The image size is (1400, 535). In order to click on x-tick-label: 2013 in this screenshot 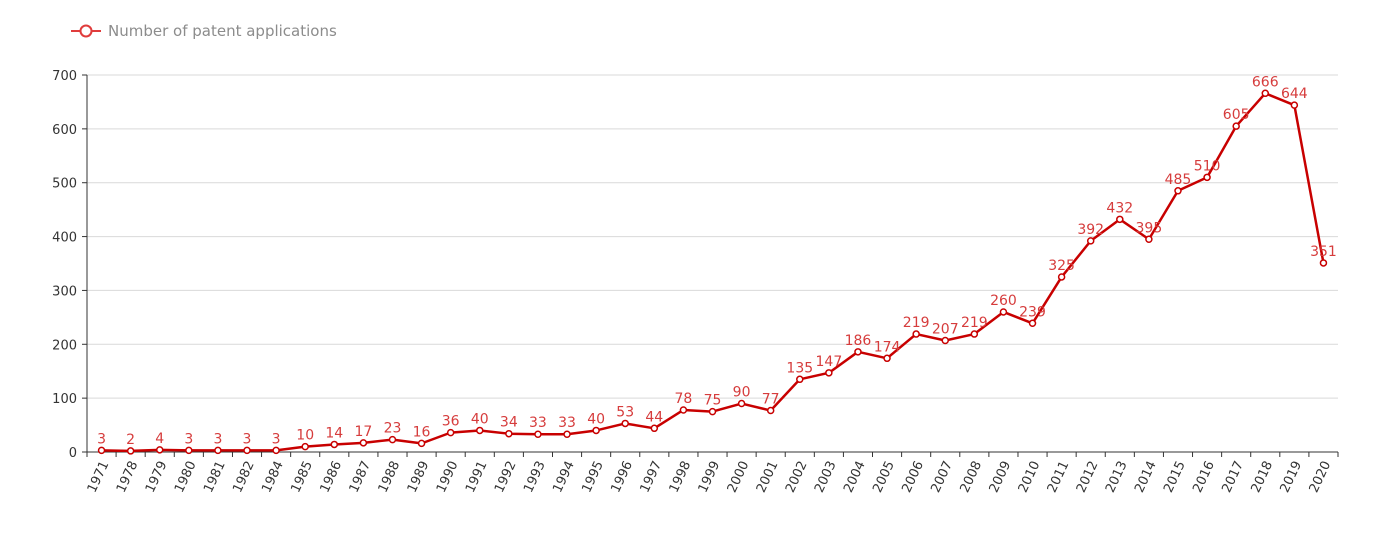, I will do `click(1117, 477)`.